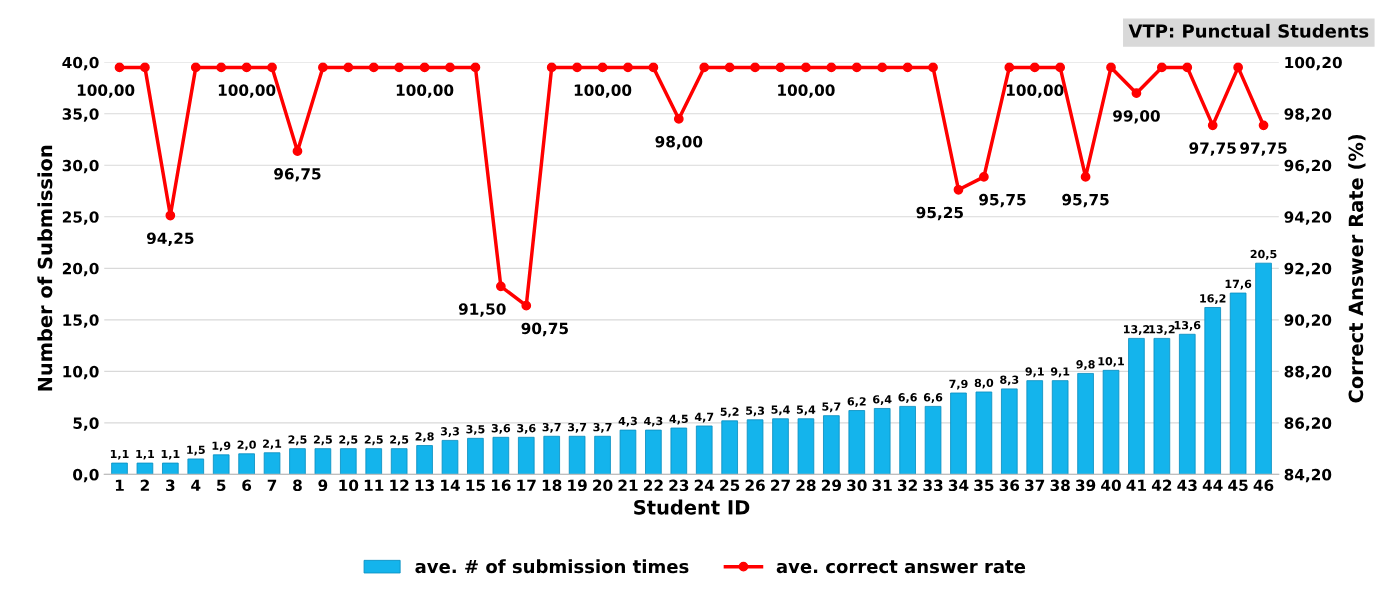 This screenshot has width=1390, height=593. I want to click on data-label: 17,6, so click(1238, 284).